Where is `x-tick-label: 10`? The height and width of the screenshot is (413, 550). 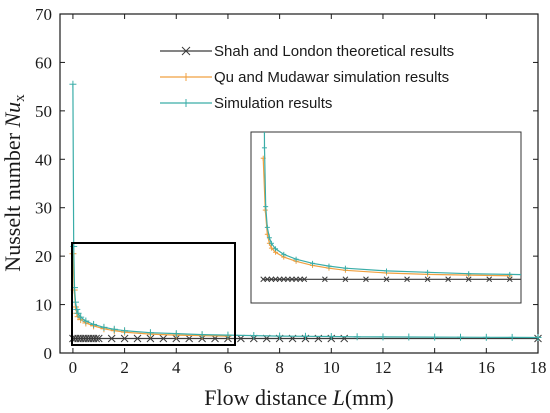 x-tick-label: 10 is located at coordinates (331, 367).